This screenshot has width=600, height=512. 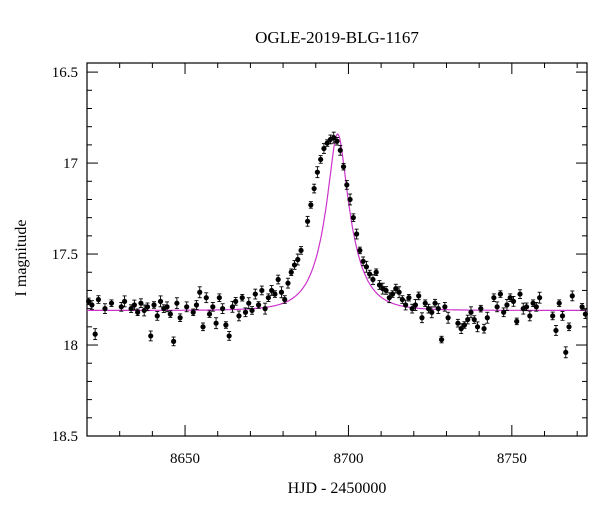 I want to click on y-tick-label: 17, so click(x=71, y=164).